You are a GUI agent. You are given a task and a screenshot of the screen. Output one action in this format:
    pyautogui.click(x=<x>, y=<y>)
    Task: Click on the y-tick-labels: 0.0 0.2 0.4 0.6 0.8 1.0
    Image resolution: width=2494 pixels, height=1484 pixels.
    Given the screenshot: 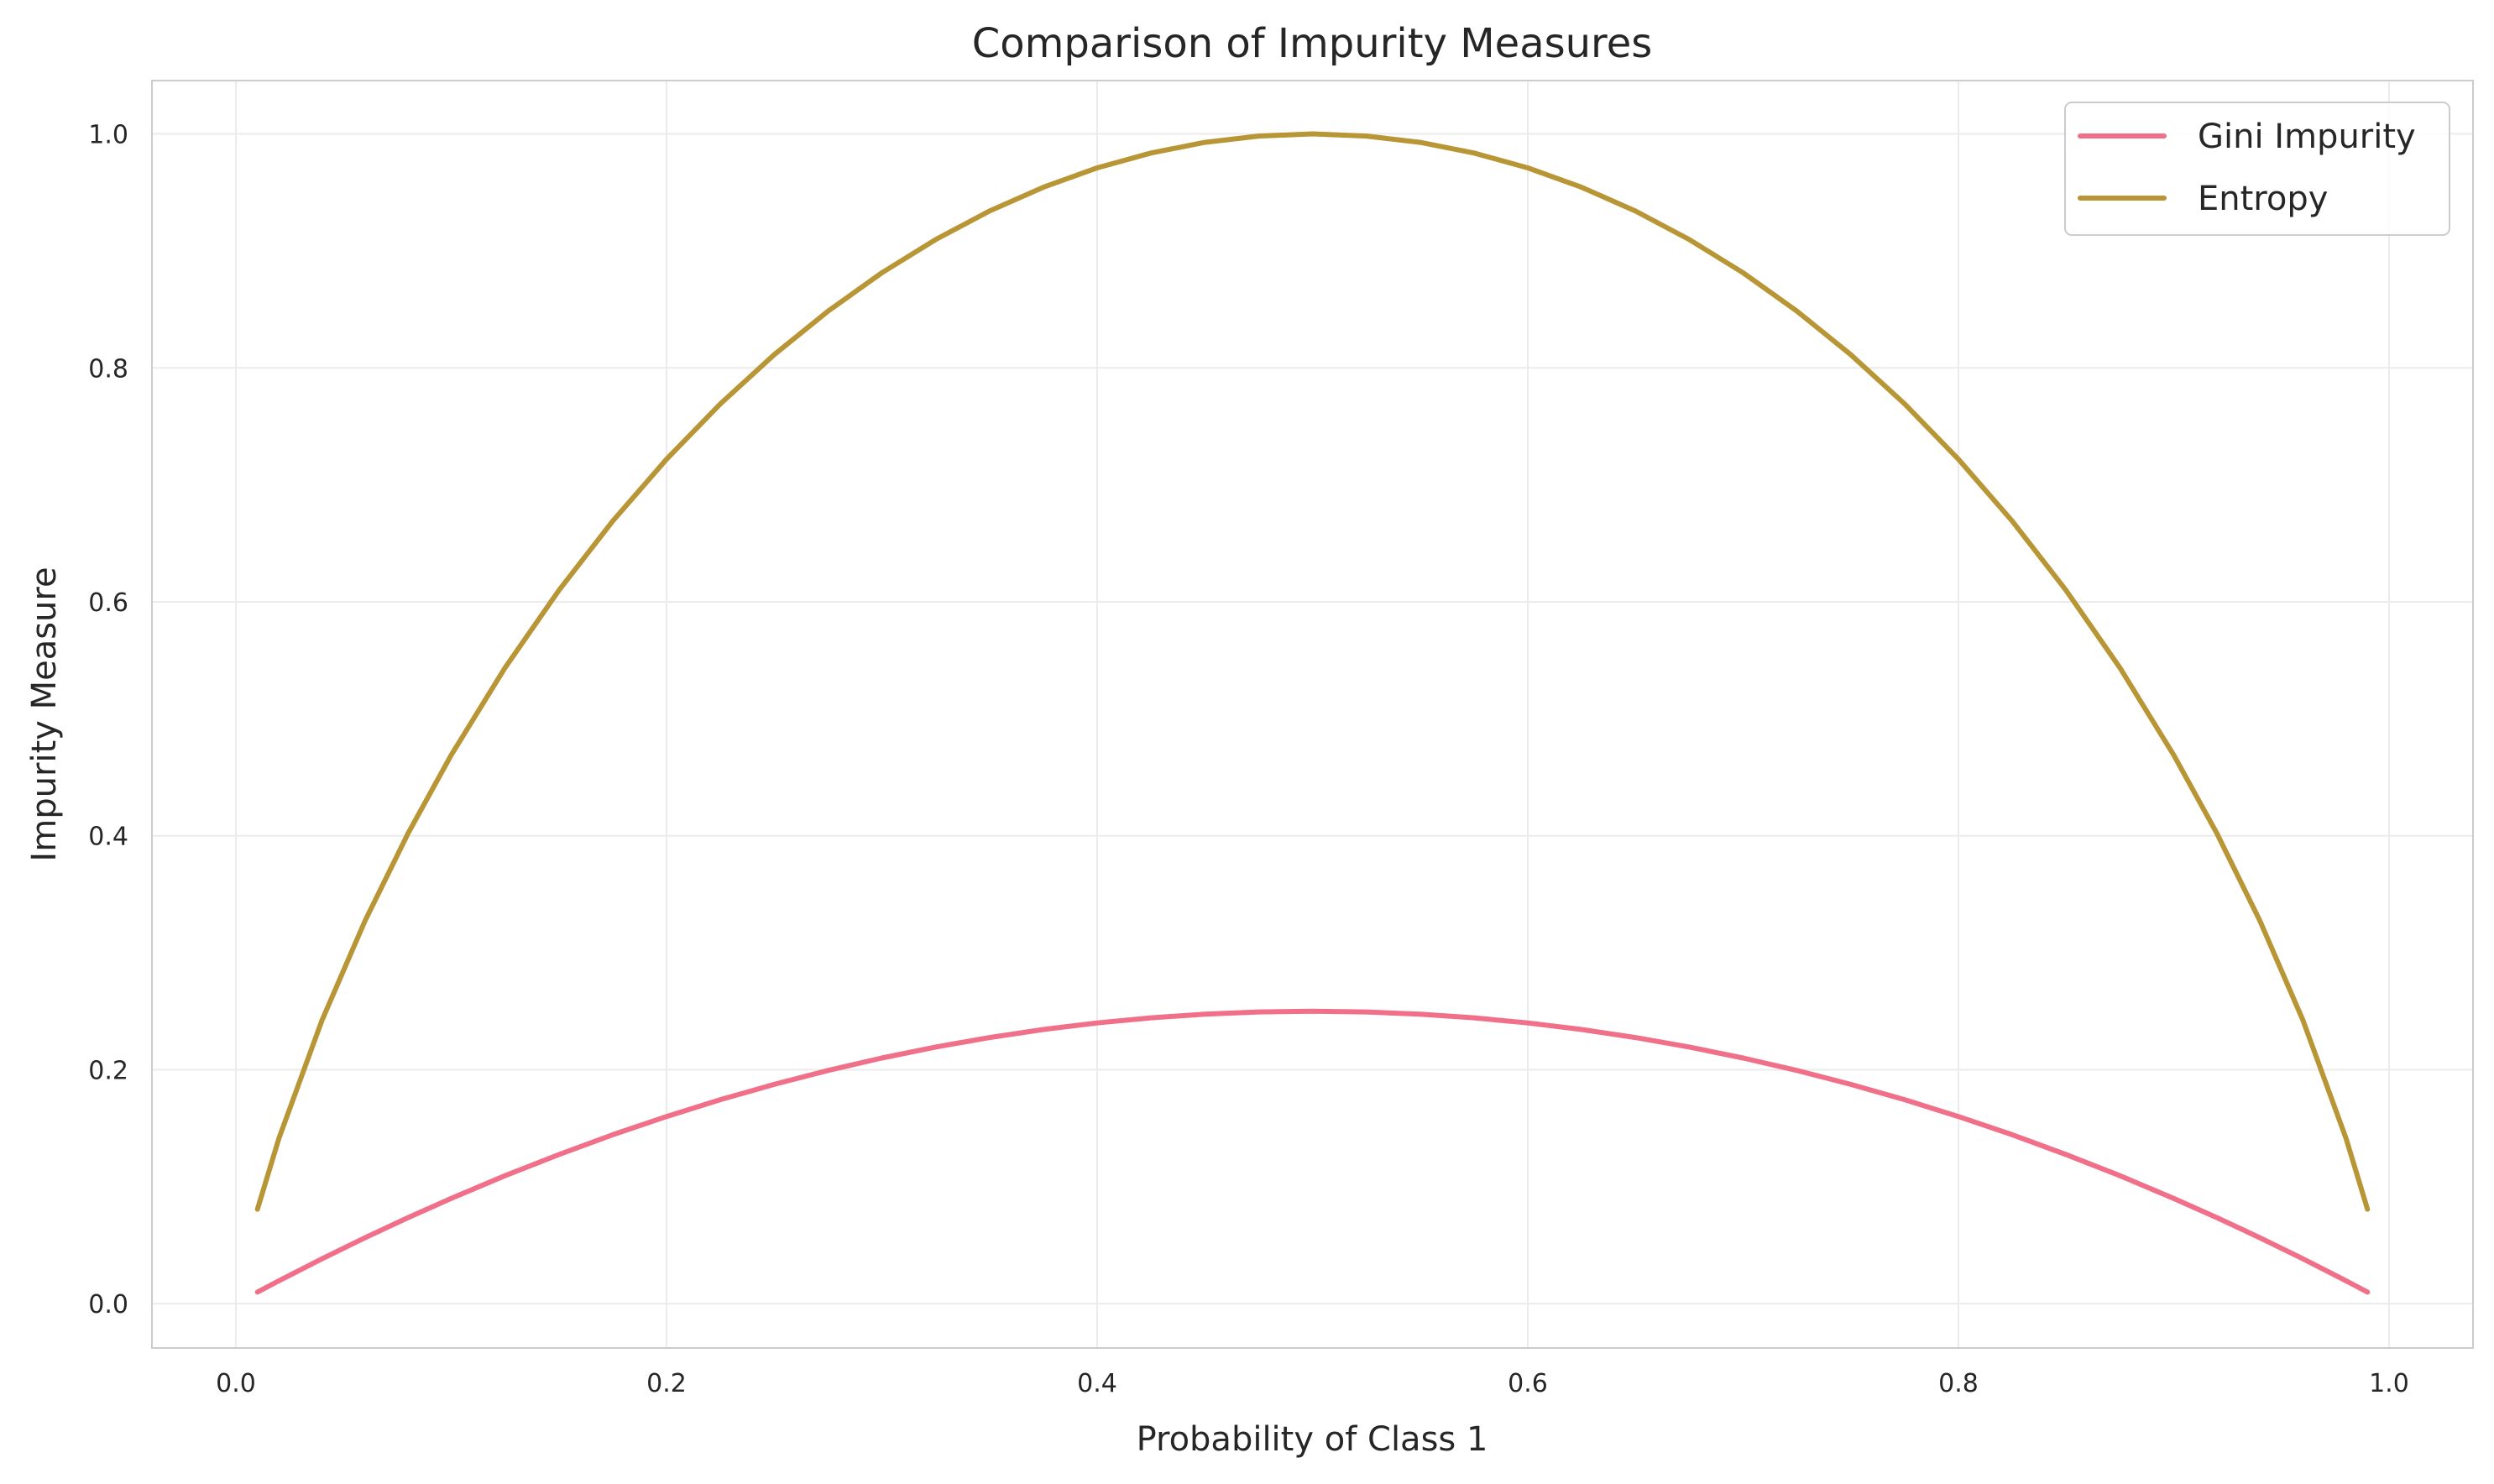 What is the action you would take?
    pyautogui.click(x=108, y=720)
    